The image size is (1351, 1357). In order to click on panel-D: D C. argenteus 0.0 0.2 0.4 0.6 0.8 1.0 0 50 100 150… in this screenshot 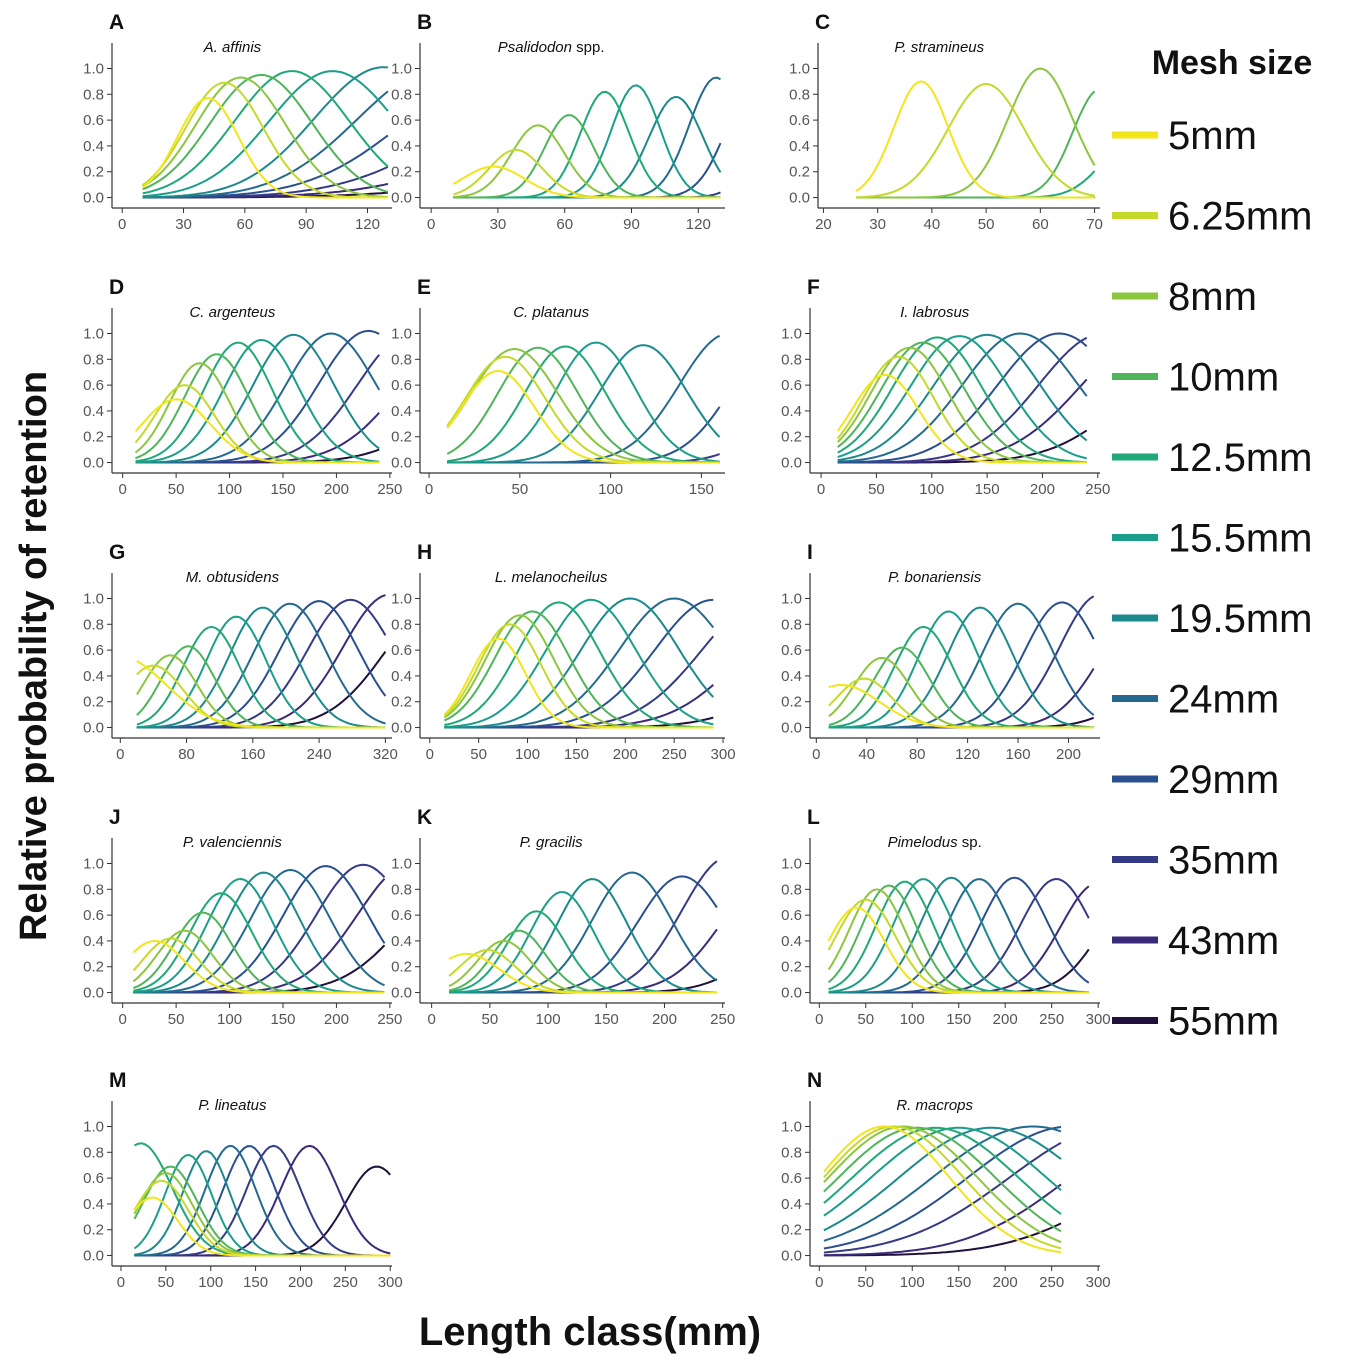, I will do `click(242, 387)`.